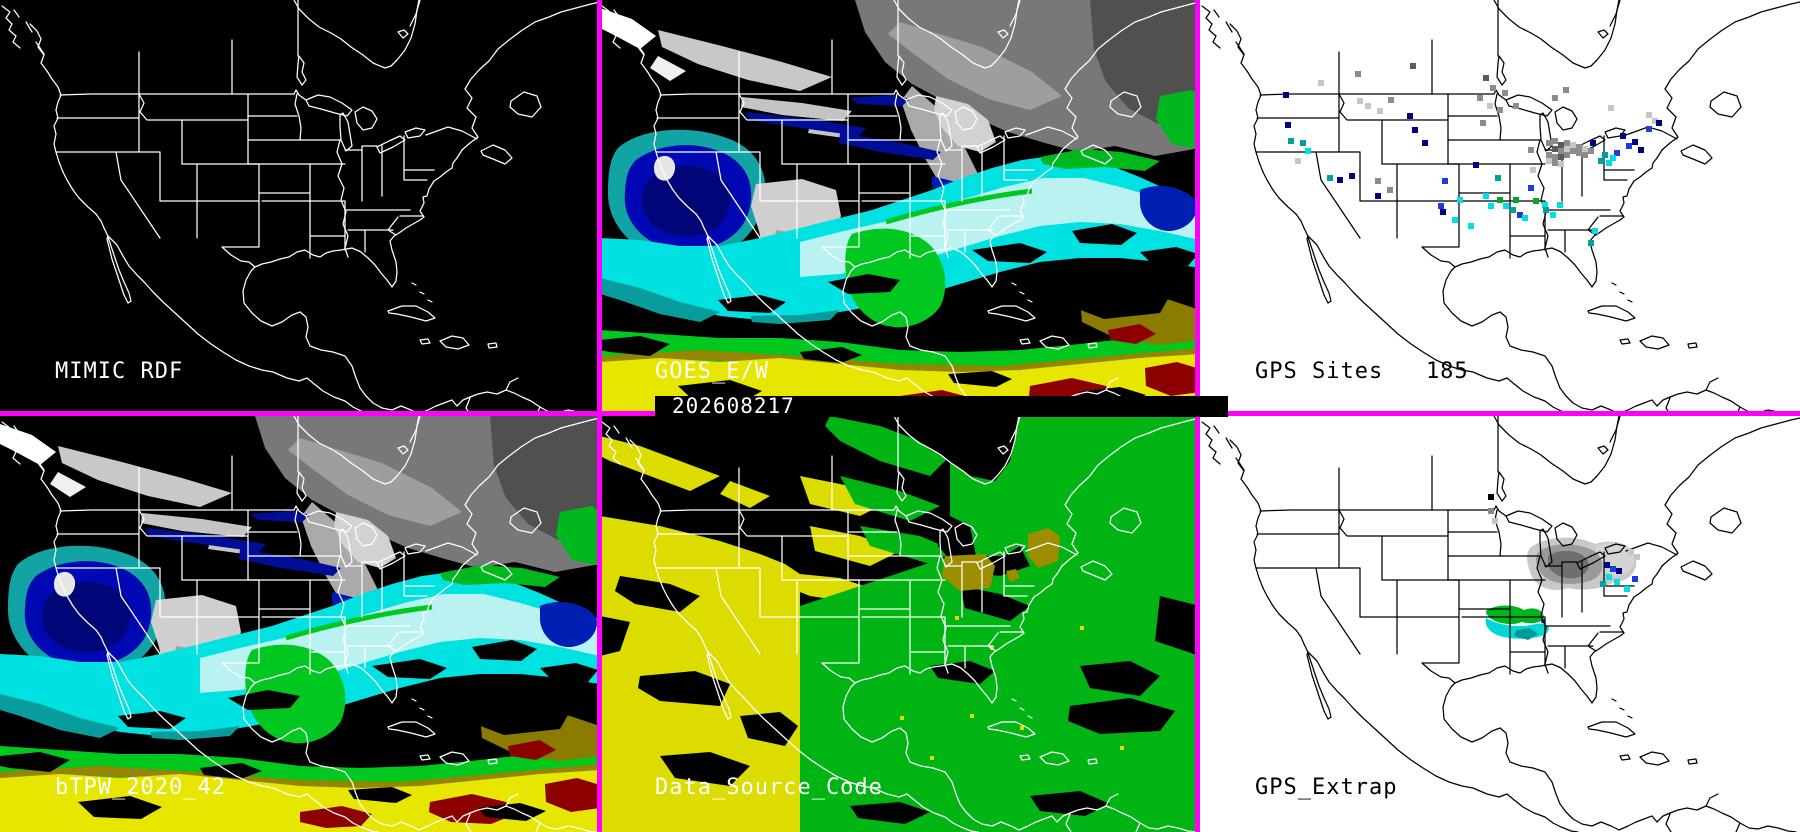 This screenshot has width=1800, height=832. What do you see at coordinates (140, 787) in the screenshot?
I see `panel-label-btpw: bTPW_2020_42` at bounding box center [140, 787].